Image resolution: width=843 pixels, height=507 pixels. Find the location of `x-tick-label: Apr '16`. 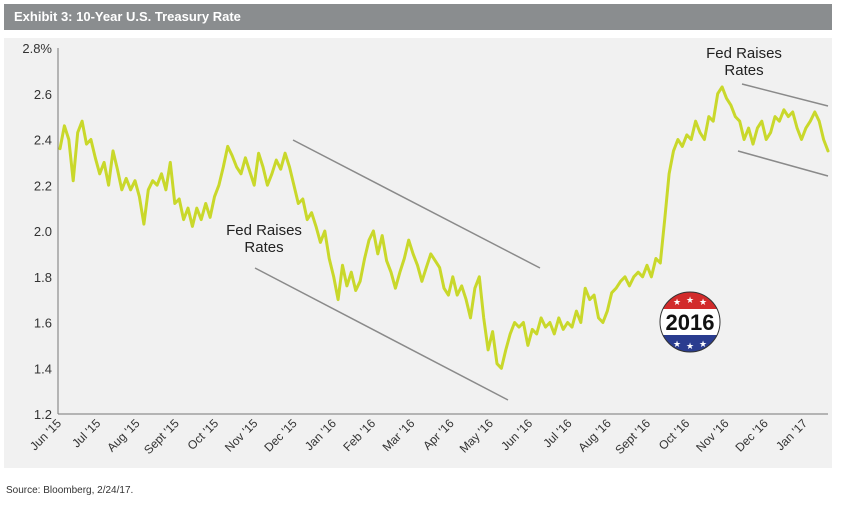

x-tick-label: Apr '16 is located at coordinates (438, 434).